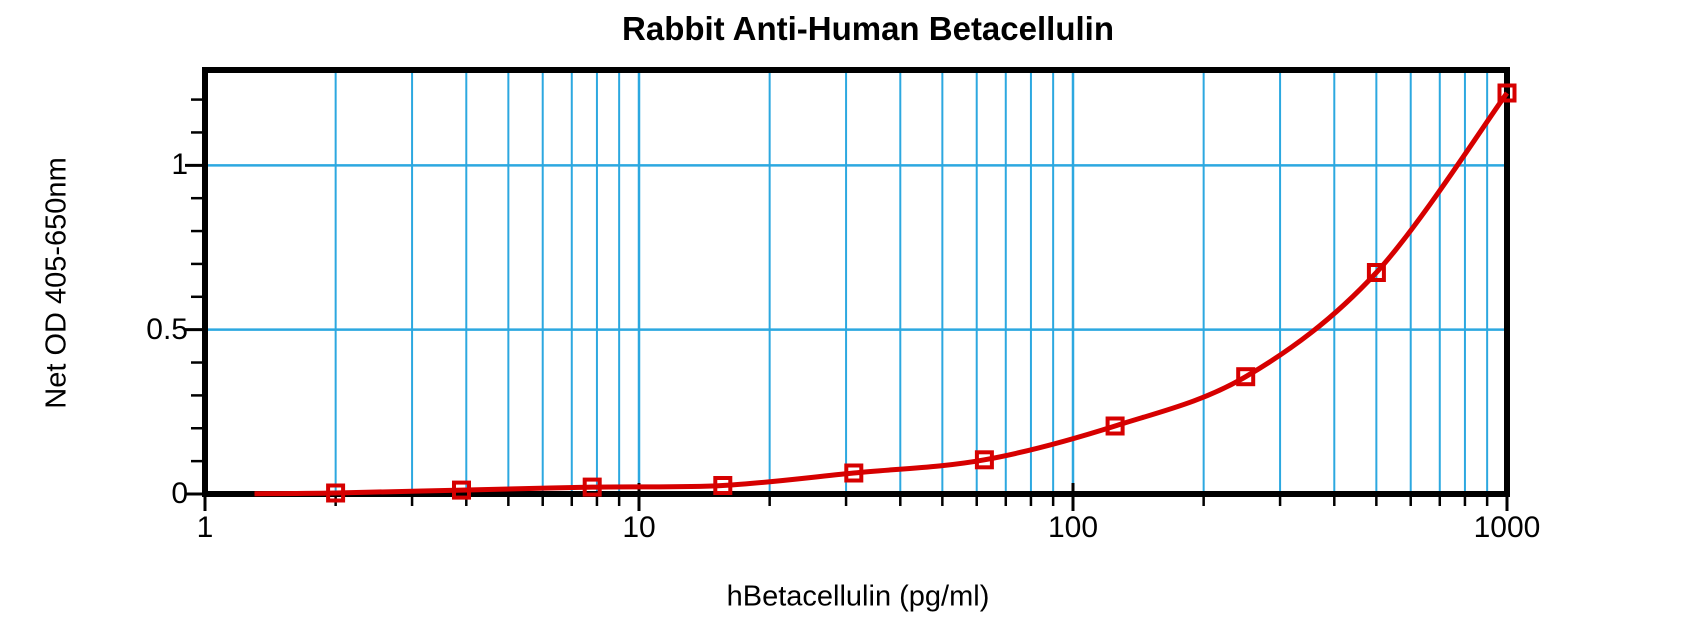 This screenshot has height=619, width=1700. Describe the element at coordinates (179, 493) in the screenshot. I see `y-tick-label-0: 0` at that location.